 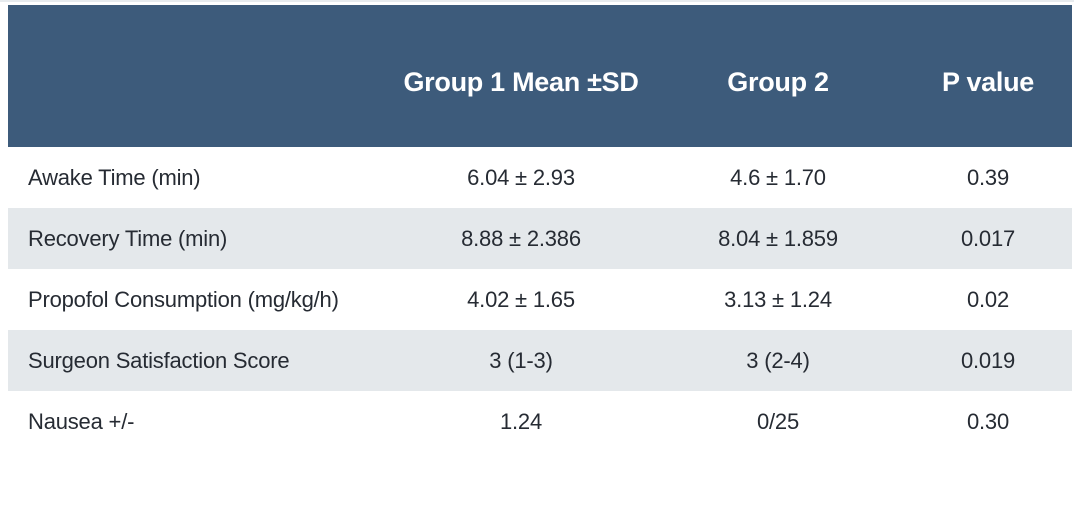 What do you see at coordinates (988, 238) in the screenshot?
I see `cell-pvalue: 0.017` at bounding box center [988, 238].